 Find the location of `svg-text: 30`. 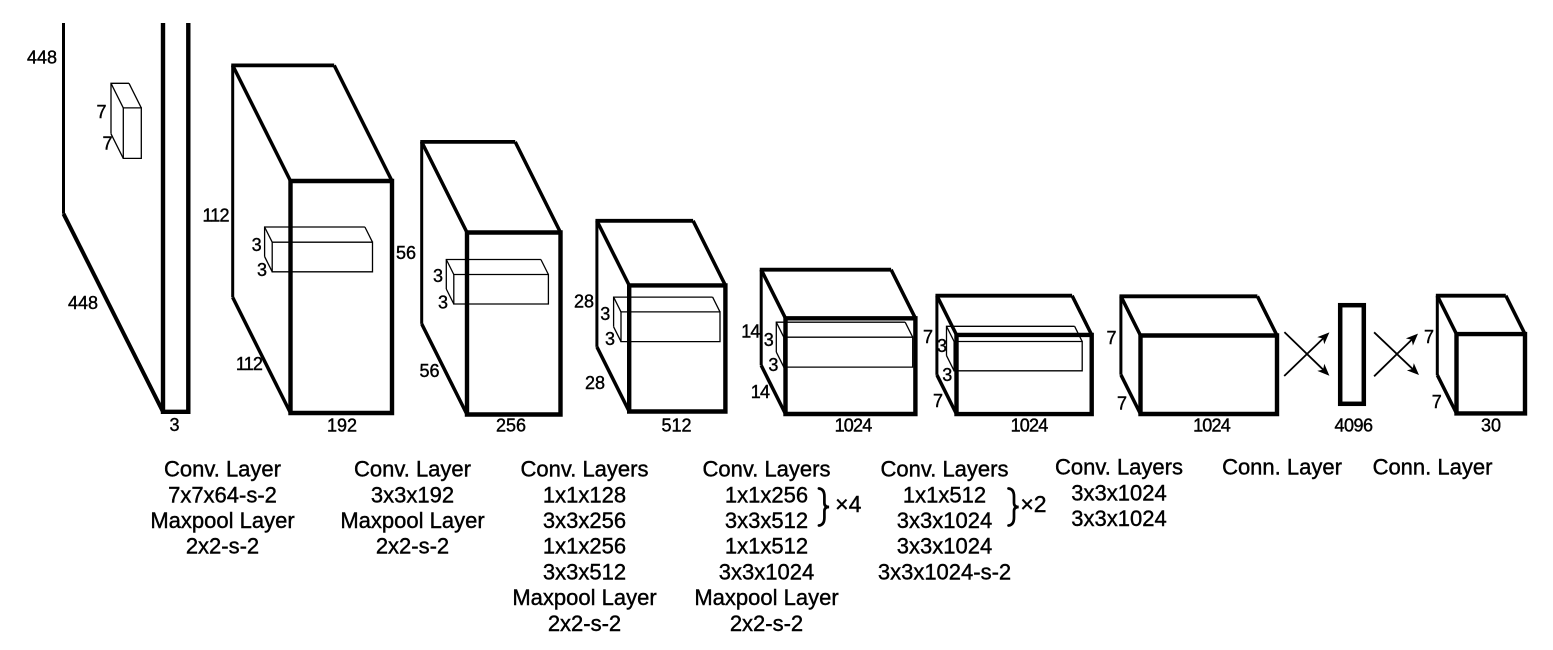

svg-text: 30 is located at coordinates (1491, 426).